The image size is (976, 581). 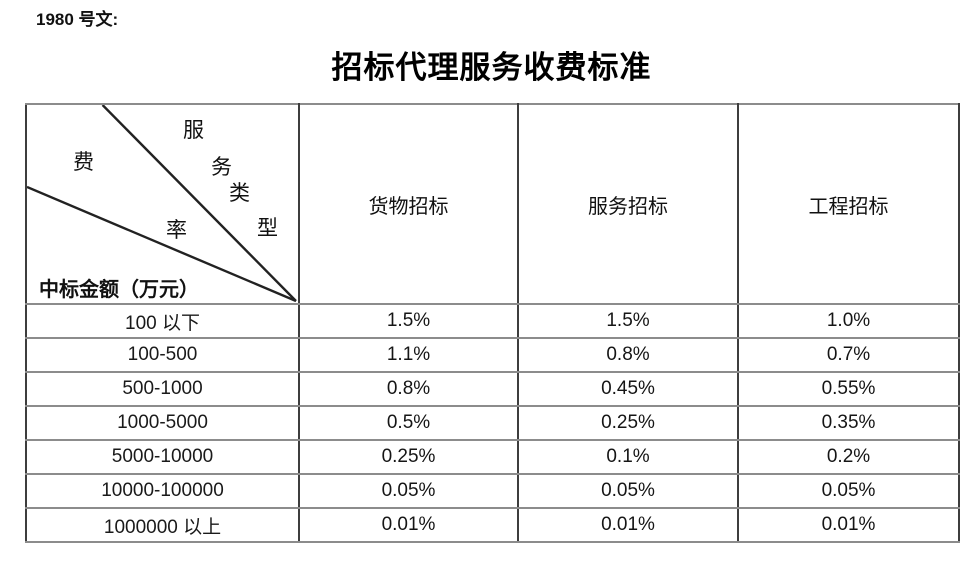 What do you see at coordinates (628, 491) in the screenshot?
I see `rate-cell-services: 0.05%` at bounding box center [628, 491].